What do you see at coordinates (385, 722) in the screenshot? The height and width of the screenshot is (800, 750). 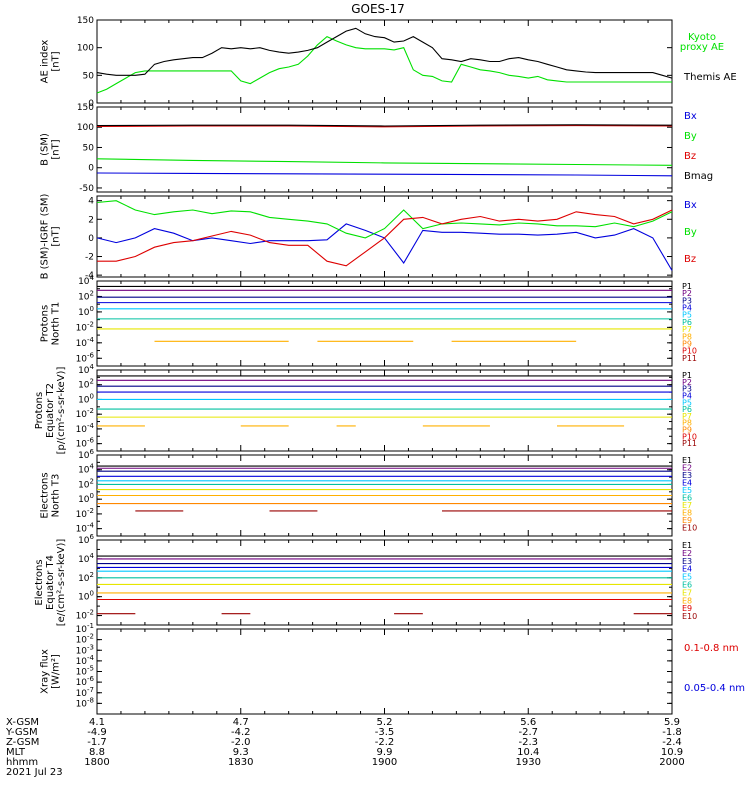 I see `footer-value: 5.2` at bounding box center [385, 722].